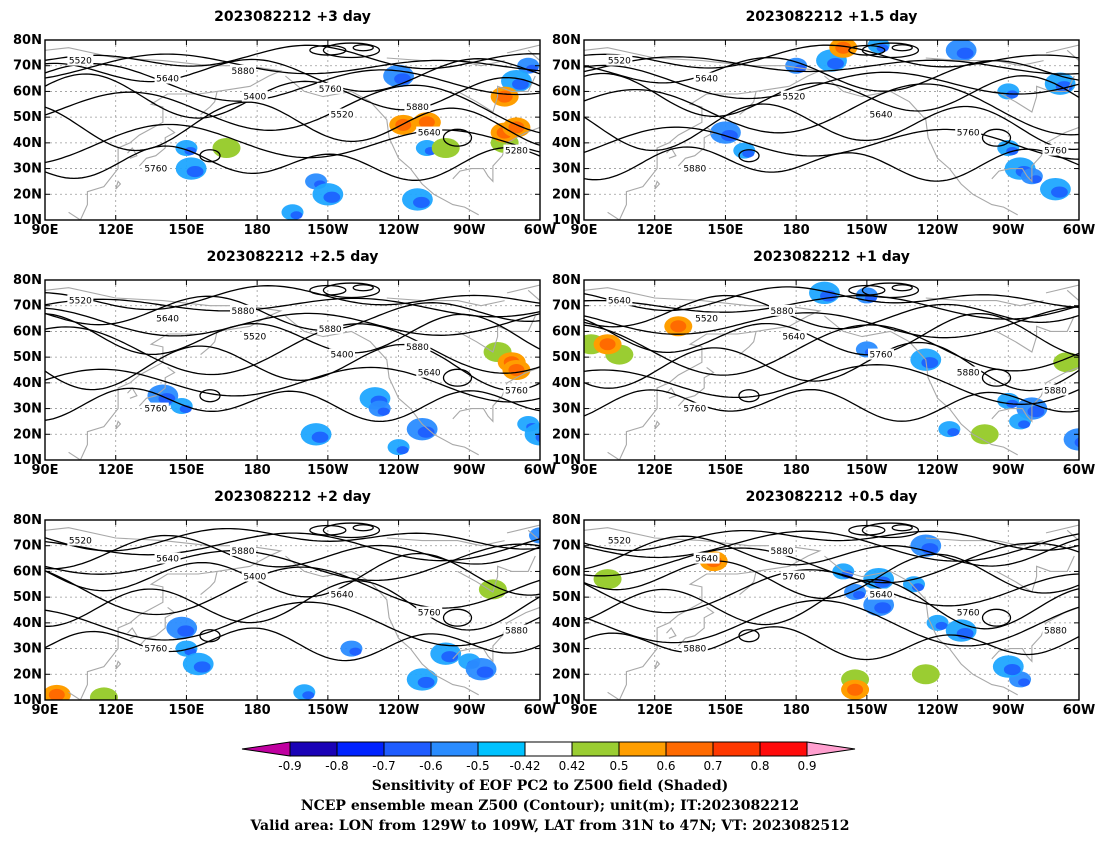 This screenshot has width=1100, height=850. Describe the element at coordinates (806, 766) in the screenshot. I see `colorbar-tick-label: 0.9` at that location.